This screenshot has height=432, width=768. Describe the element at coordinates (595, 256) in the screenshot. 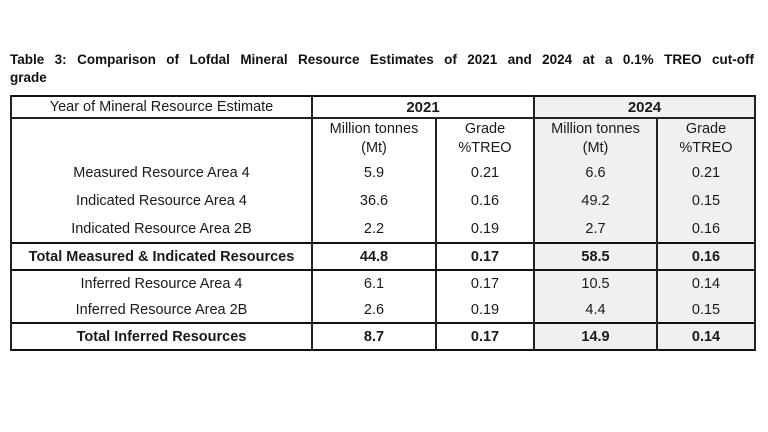

I see `value-cell-2024-mt: 58.5` at that location.